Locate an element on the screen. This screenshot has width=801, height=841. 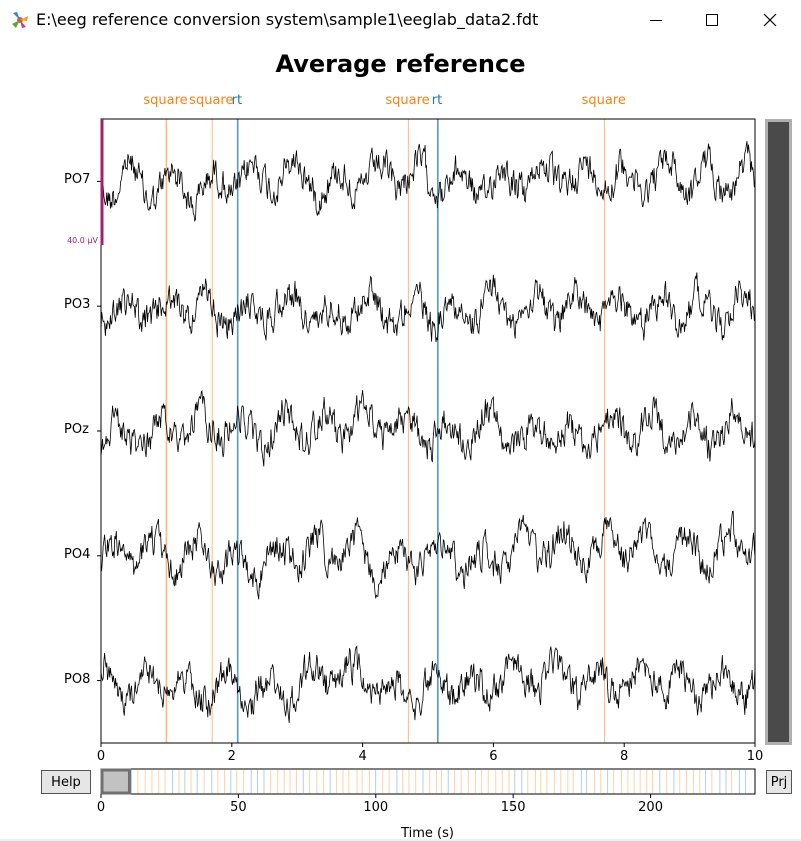
overview-tick-label: 200 is located at coordinates (650, 807).